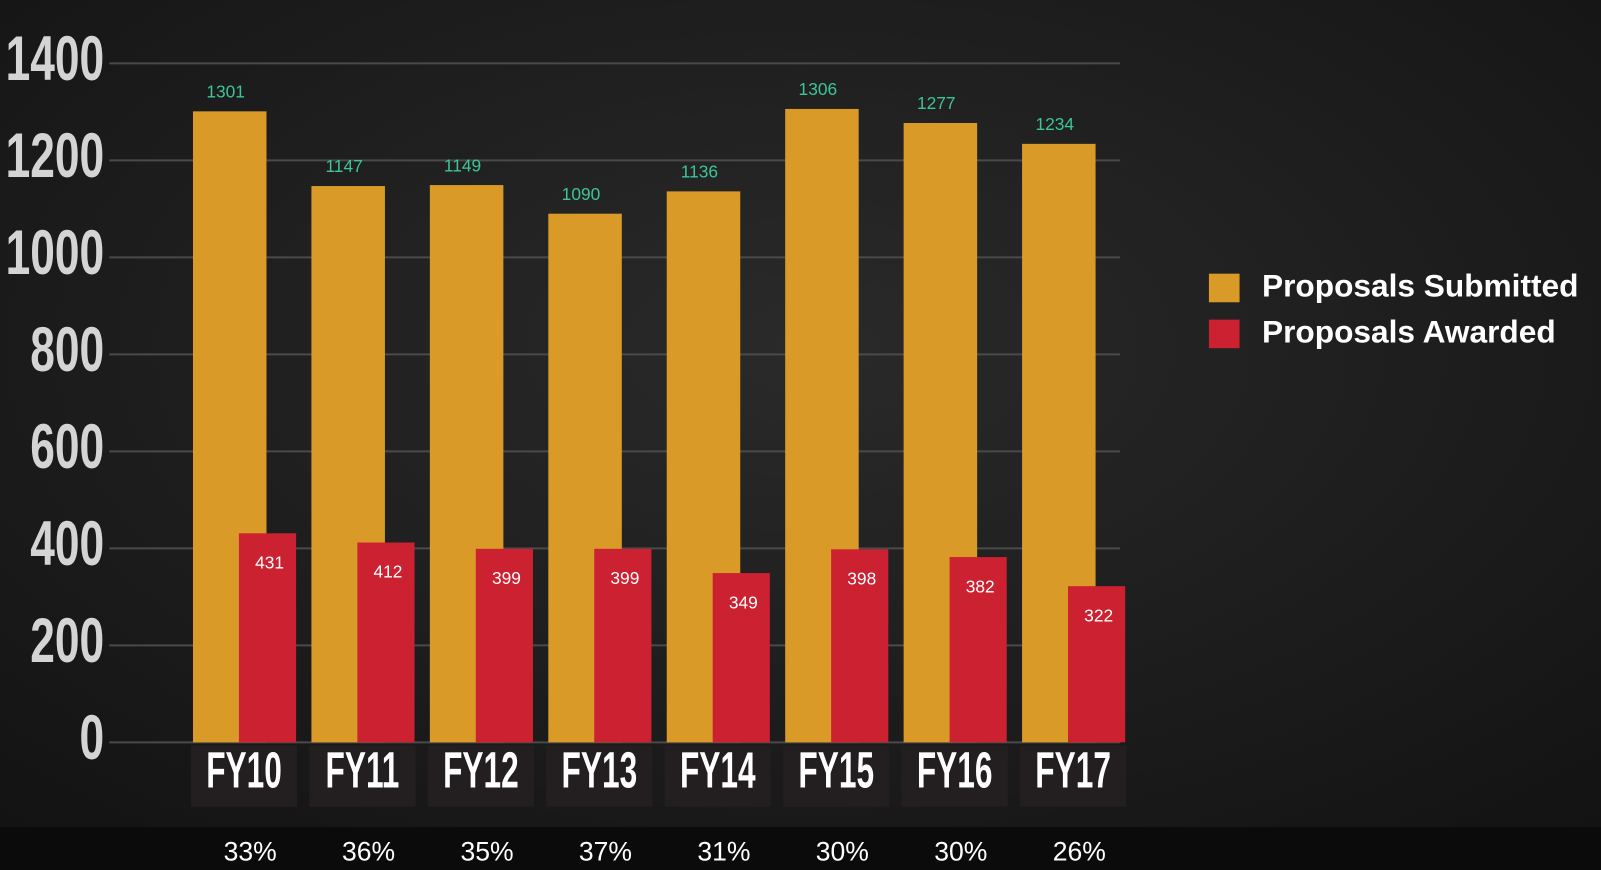  Describe the element at coordinates (486, 852) in the screenshot. I see `rate-label: 35%` at that location.